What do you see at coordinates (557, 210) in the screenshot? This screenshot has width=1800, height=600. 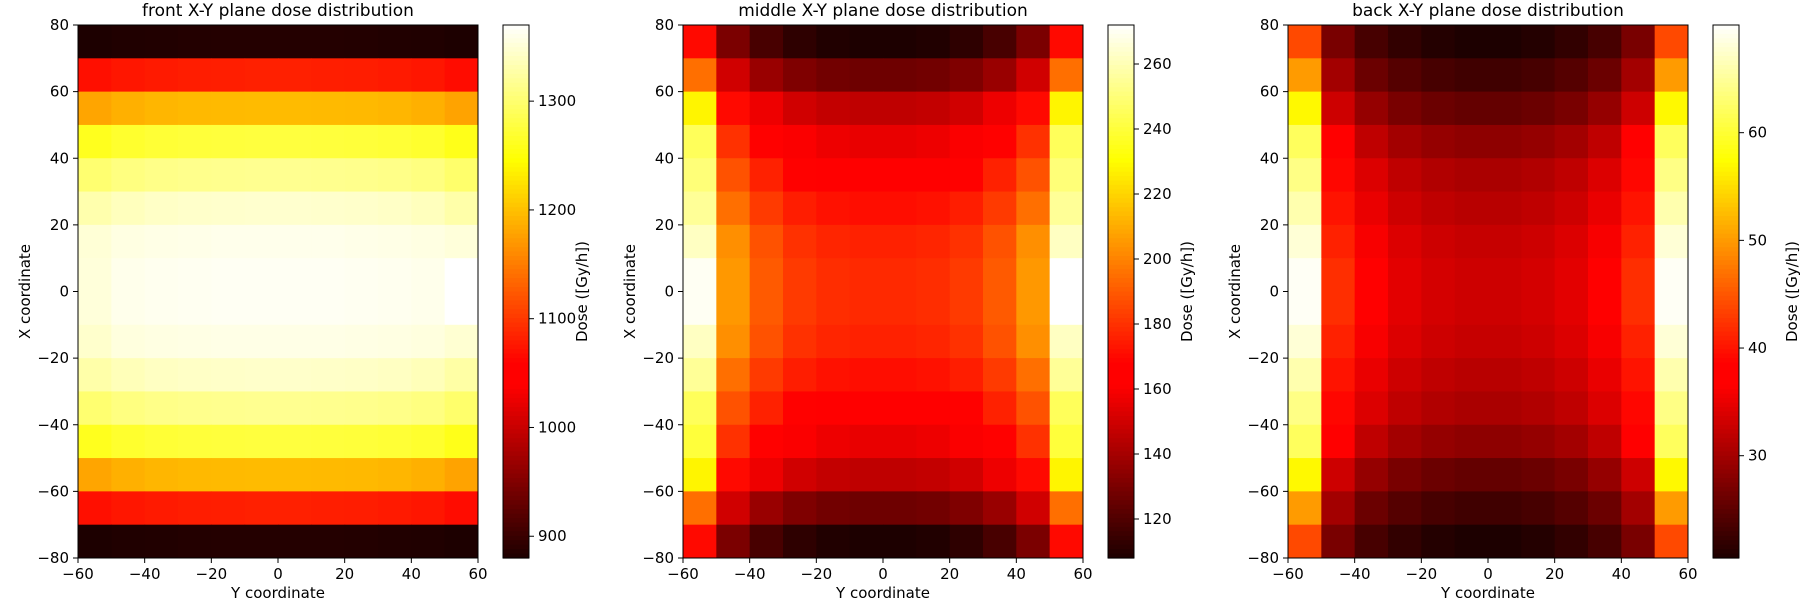 I see `colorbar-tick-label: 1200` at bounding box center [557, 210].